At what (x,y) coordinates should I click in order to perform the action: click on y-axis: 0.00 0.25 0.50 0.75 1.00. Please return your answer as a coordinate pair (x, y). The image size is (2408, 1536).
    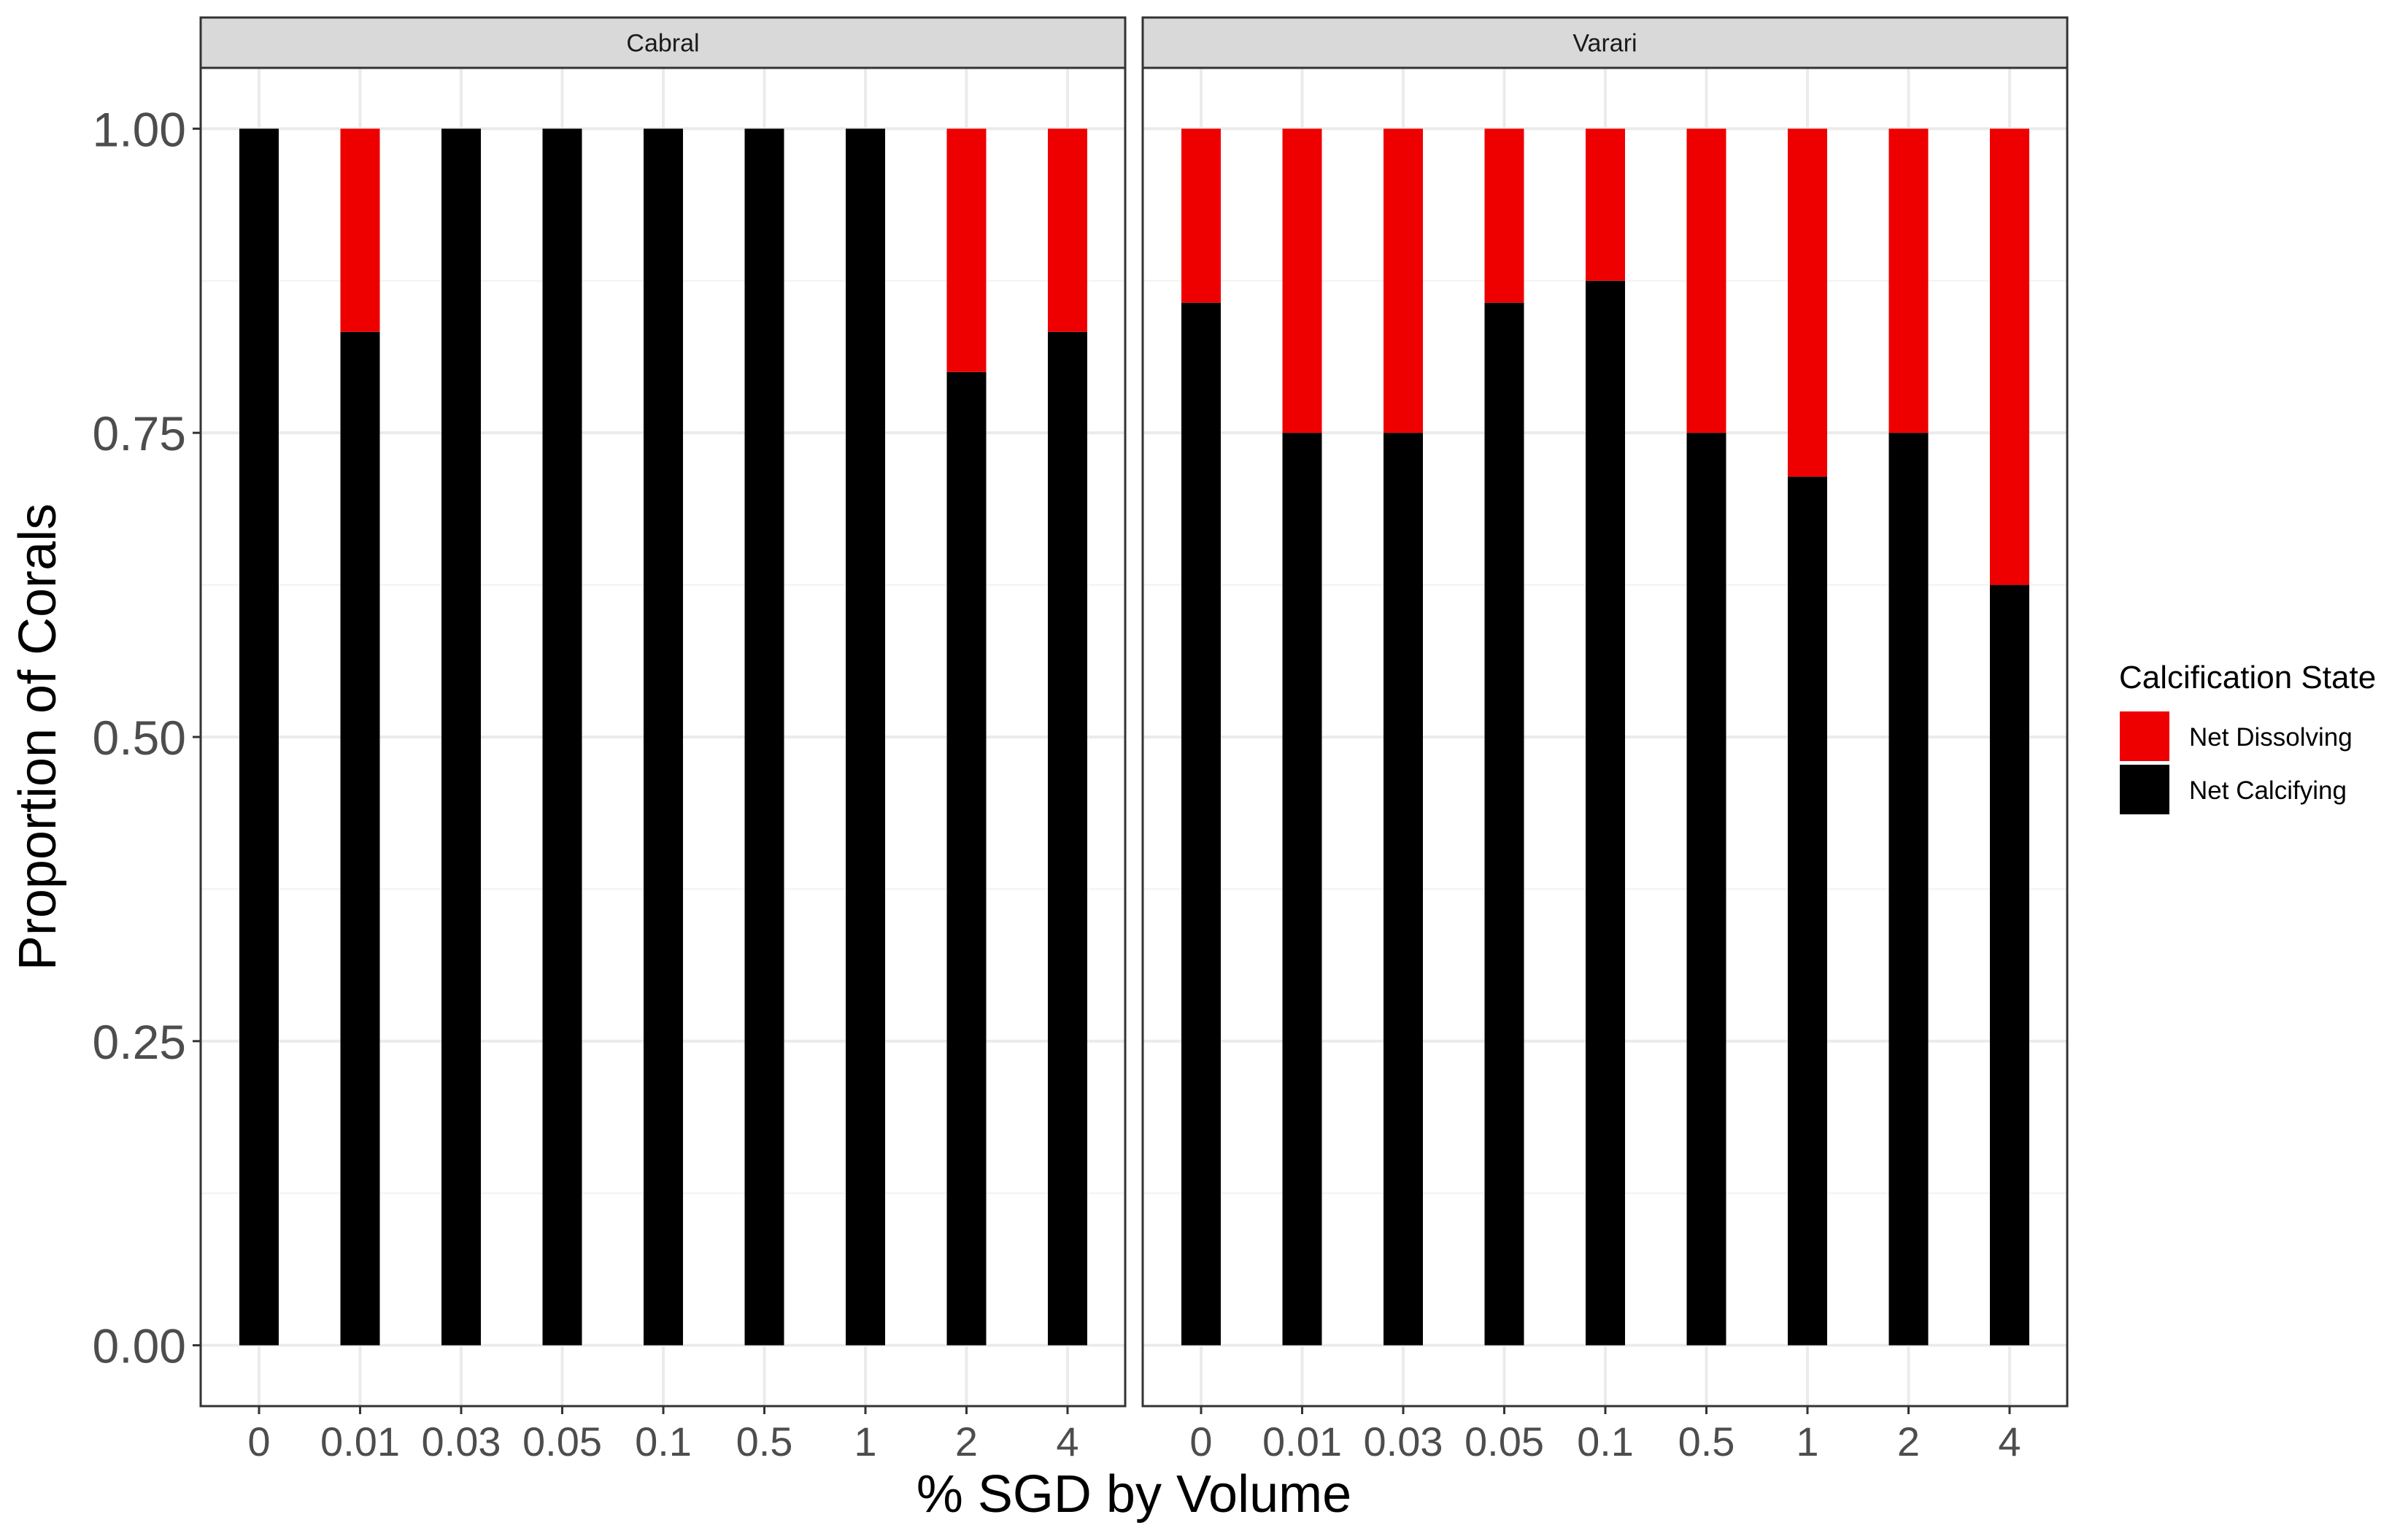
    Looking at the image, I should click on (147, 737).